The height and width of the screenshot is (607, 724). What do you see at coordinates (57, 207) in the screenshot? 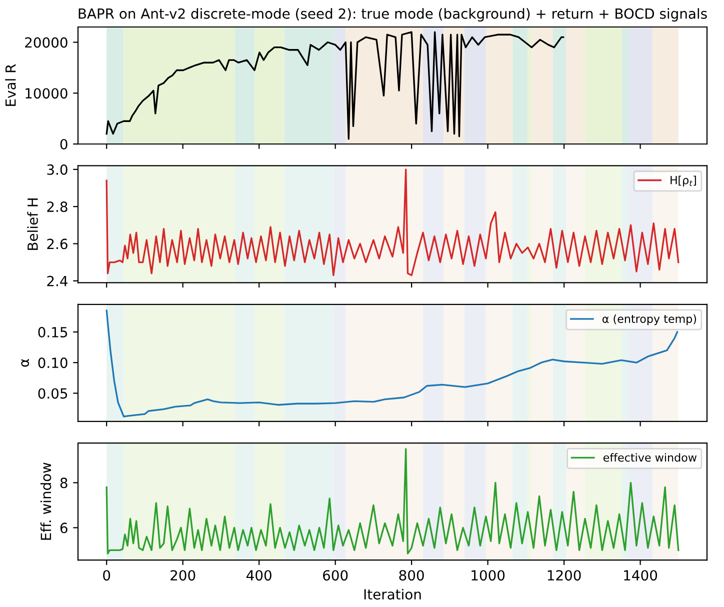
I see `y-tick-label: 2.8` at bounding box center [57, 207].